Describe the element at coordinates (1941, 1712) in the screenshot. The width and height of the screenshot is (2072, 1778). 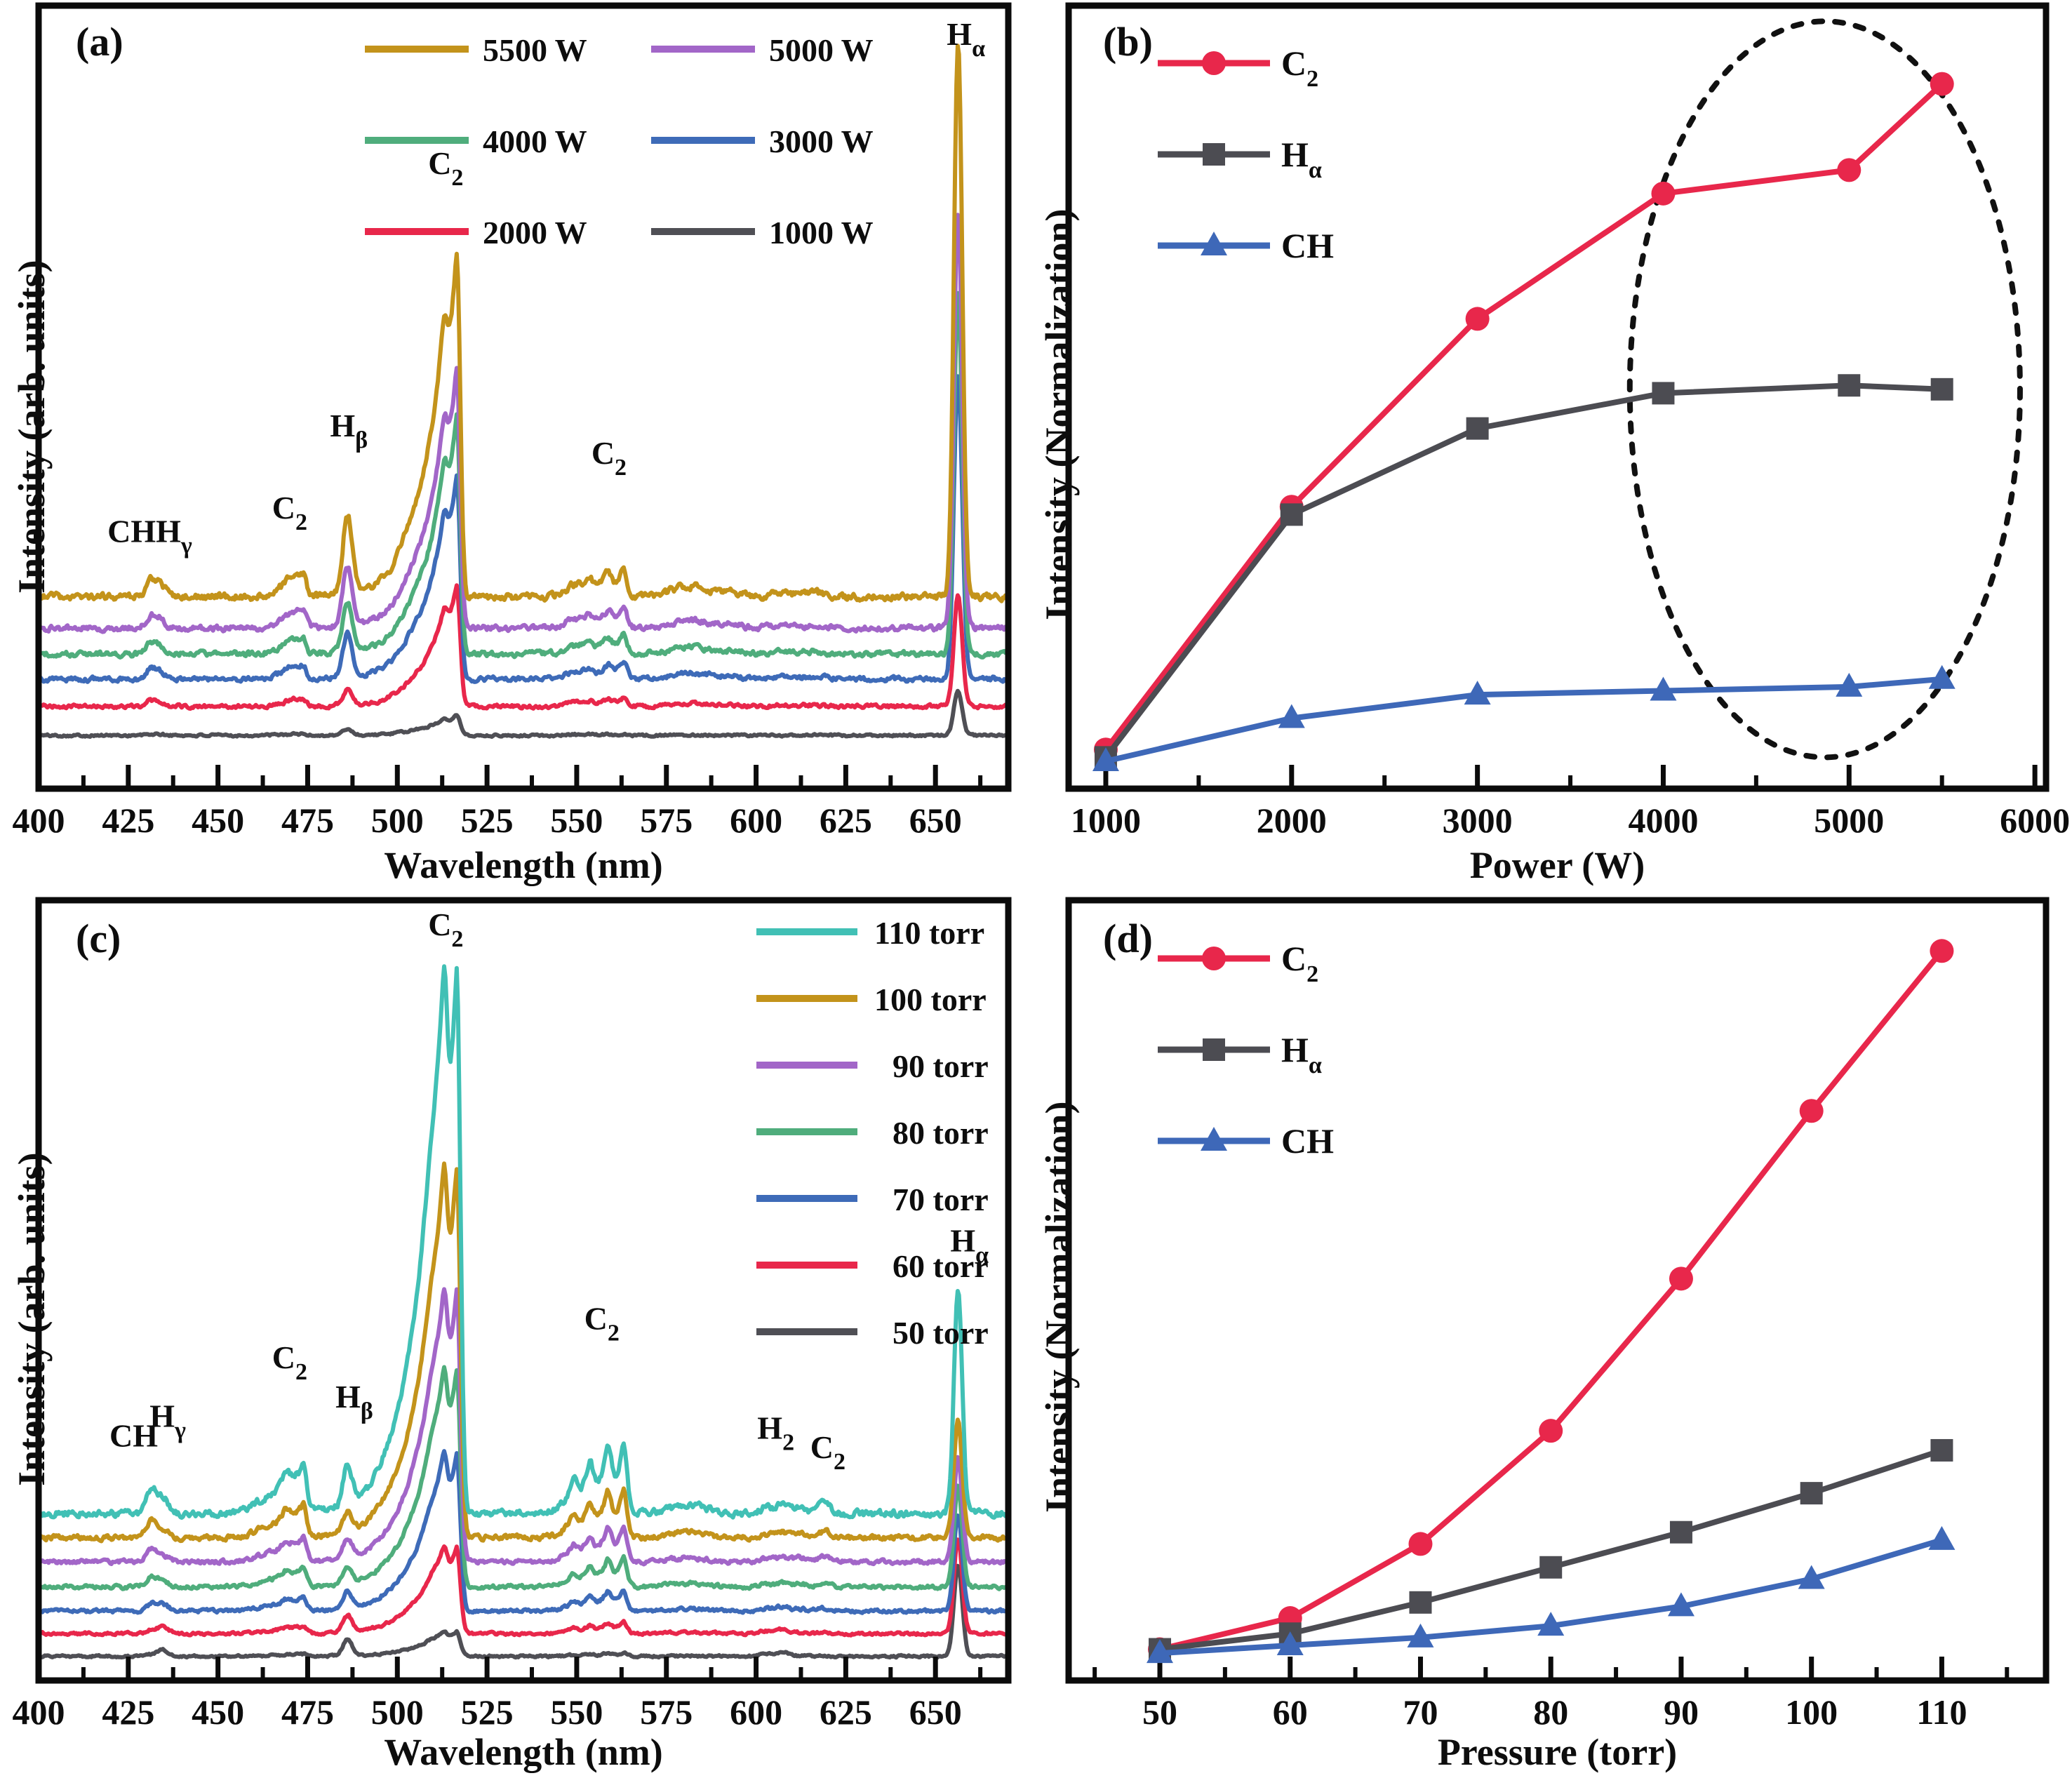
I see `x-tick-label-d: 110` at that location.